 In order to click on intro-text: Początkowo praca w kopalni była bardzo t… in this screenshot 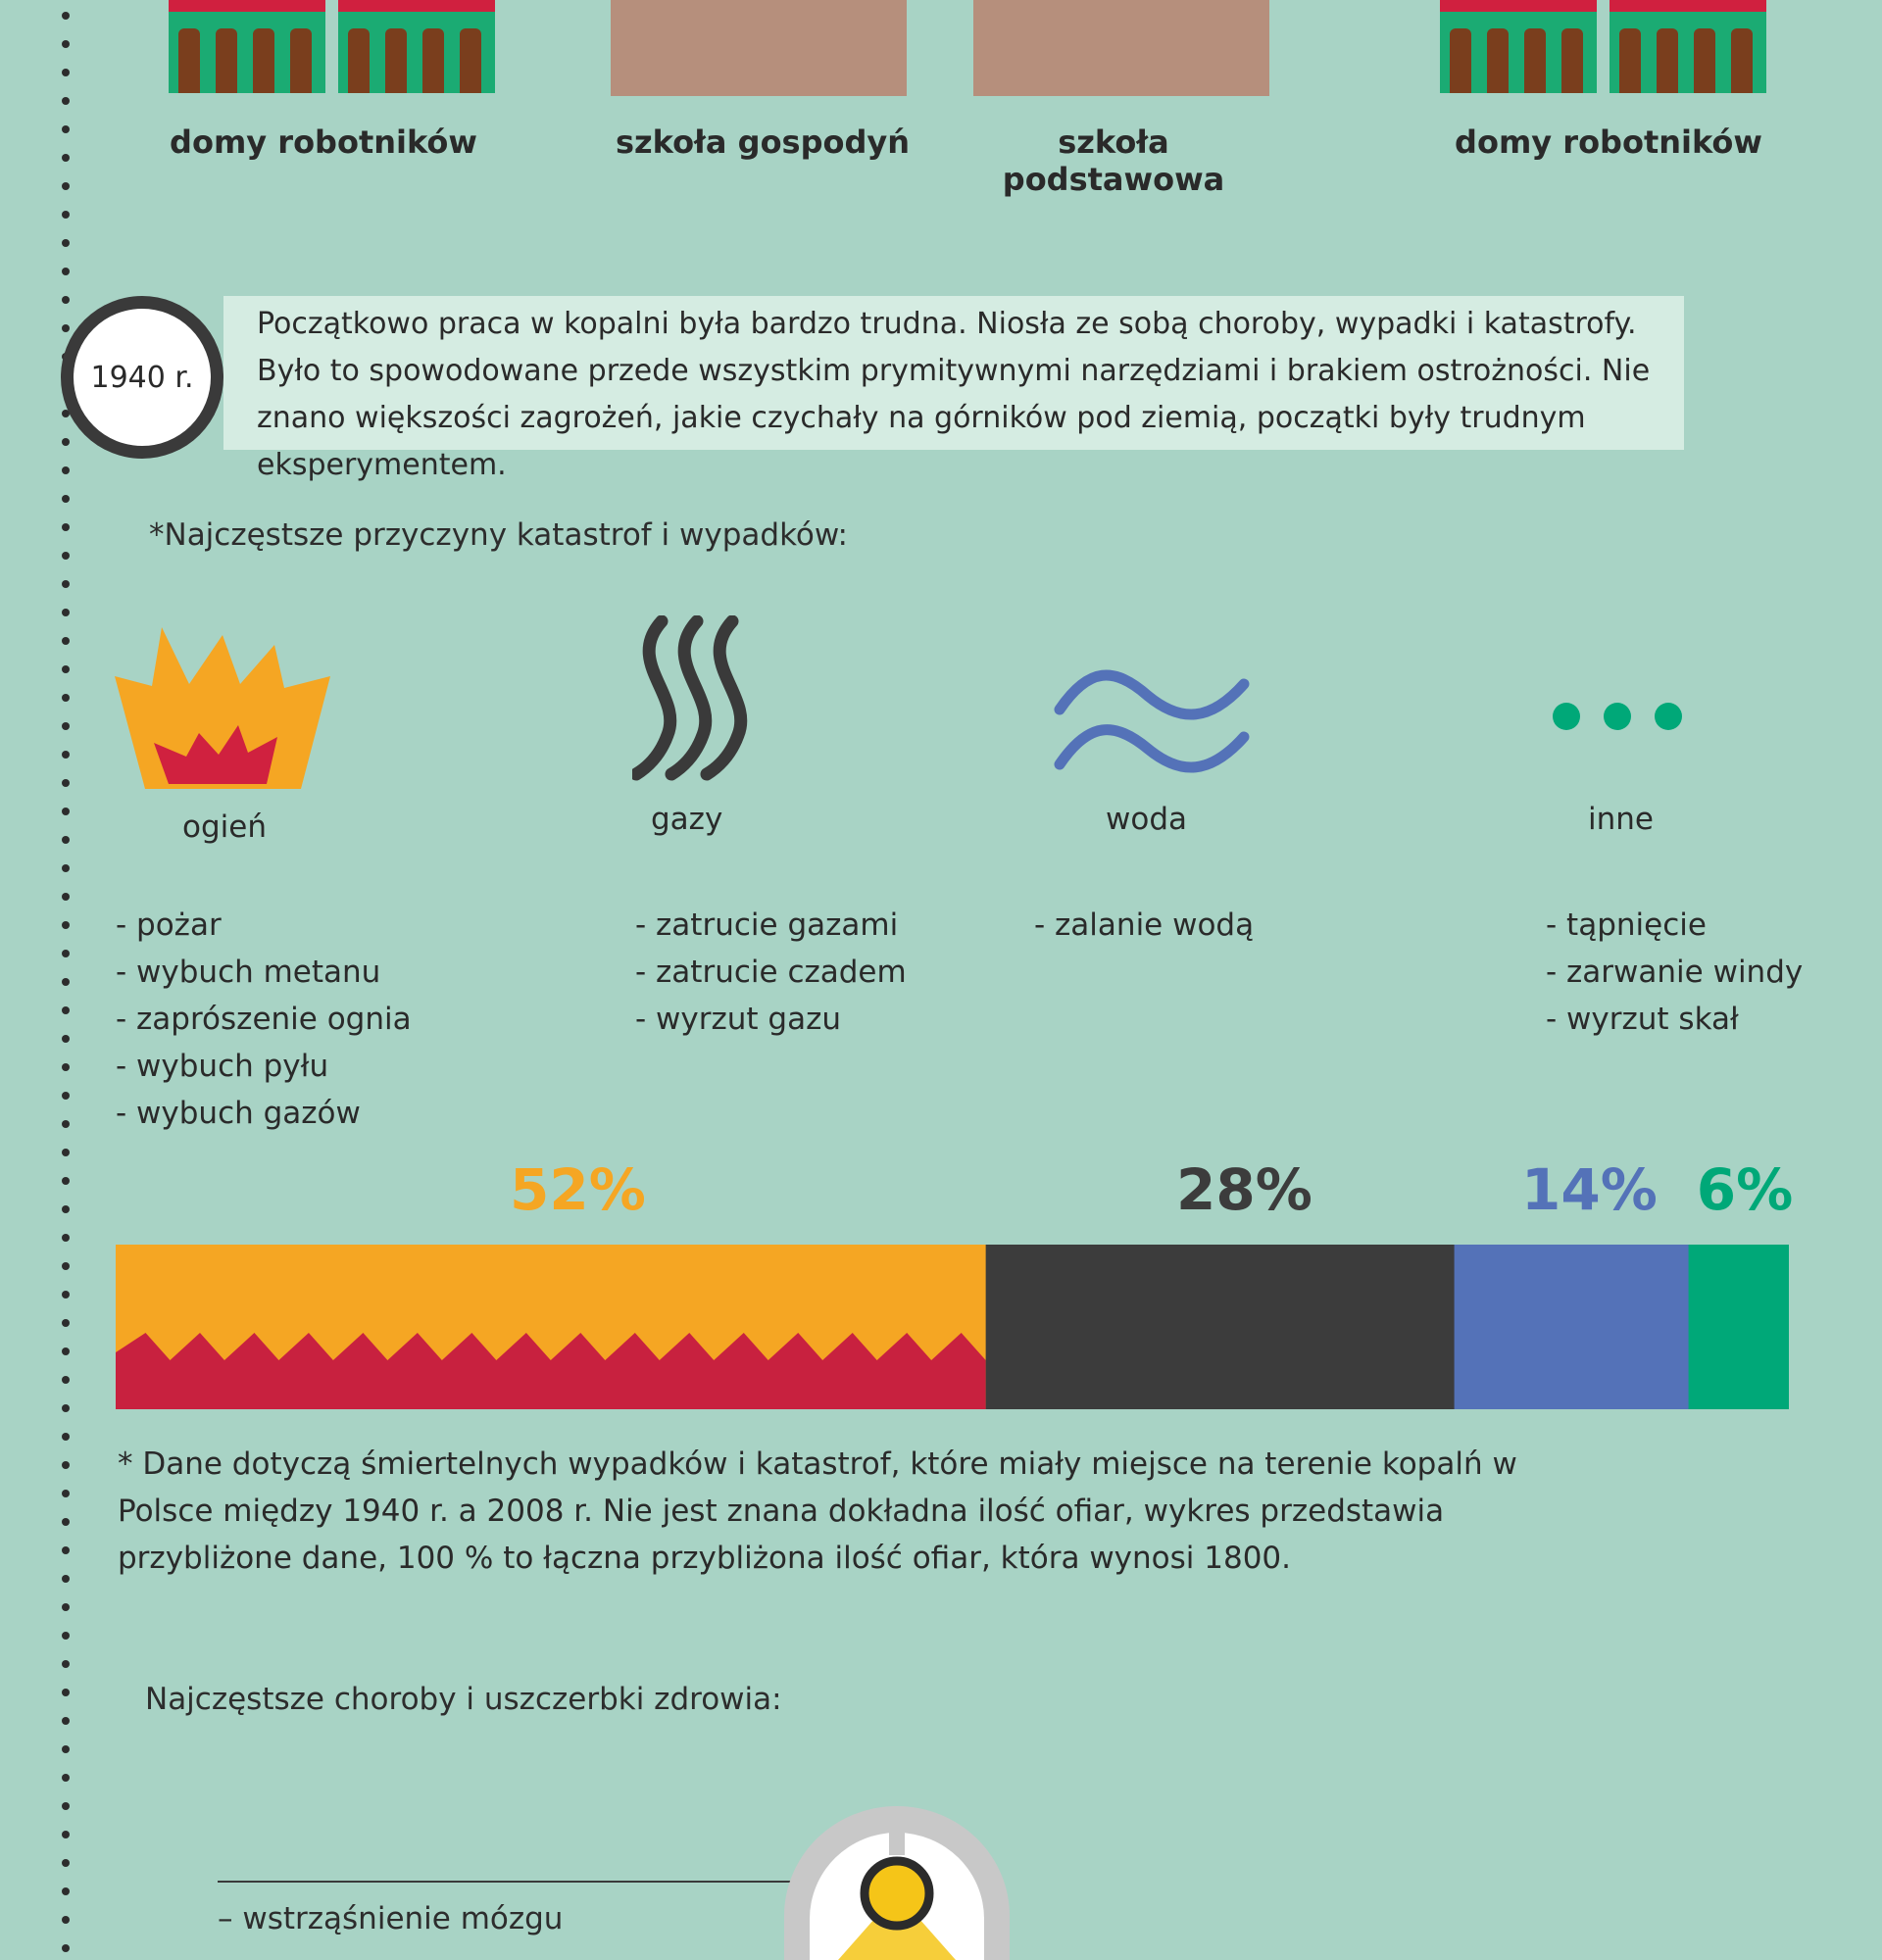, I will do `click(954, 394)`.